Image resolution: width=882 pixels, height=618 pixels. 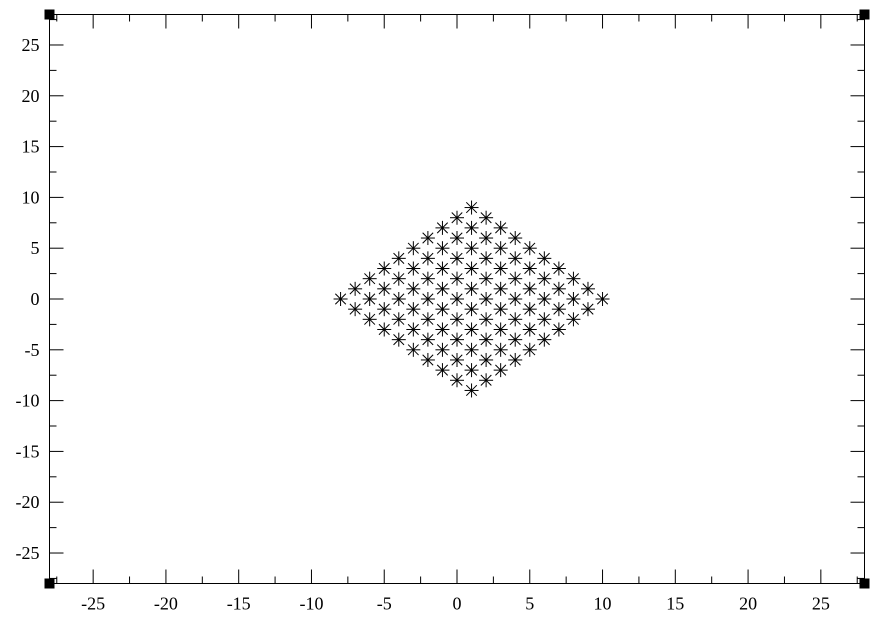 I want to click on x-tick-label: -15, so click(x=239, y=604).